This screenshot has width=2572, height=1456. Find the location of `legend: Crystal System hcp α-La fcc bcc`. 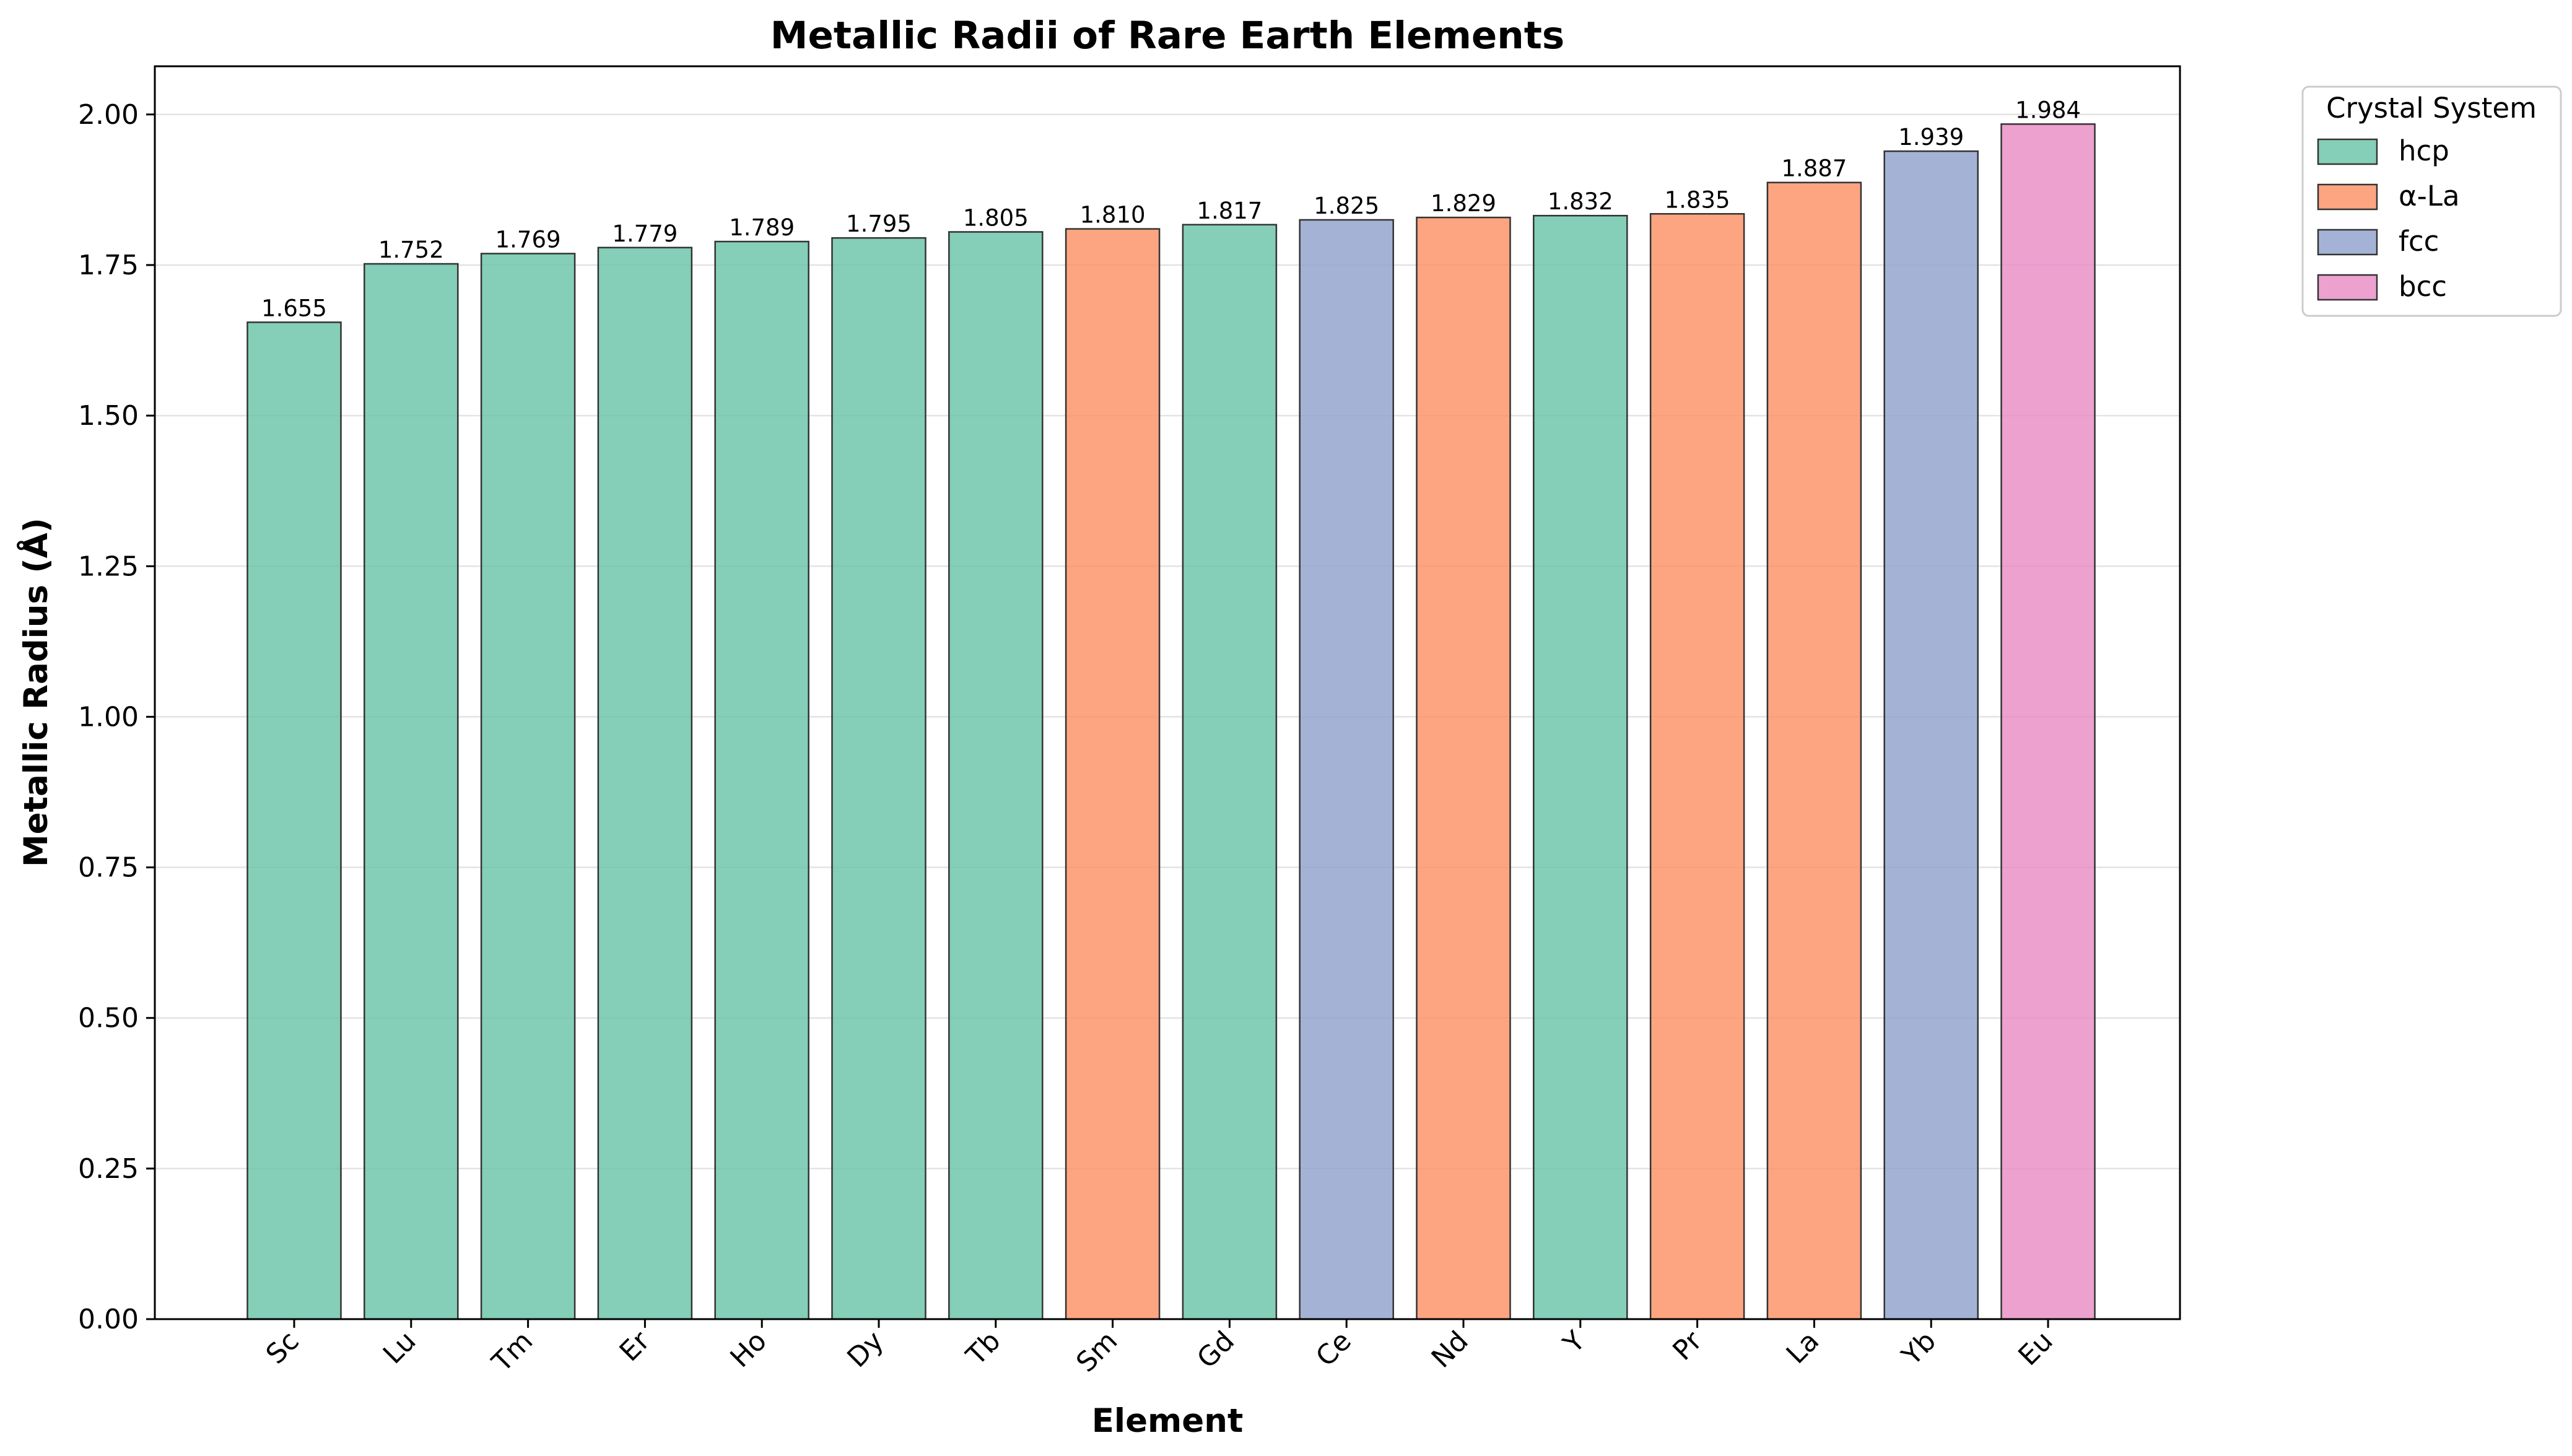

legend: Crystal System hcp α-La fcc bcc is located at coordinates (2431, 201).